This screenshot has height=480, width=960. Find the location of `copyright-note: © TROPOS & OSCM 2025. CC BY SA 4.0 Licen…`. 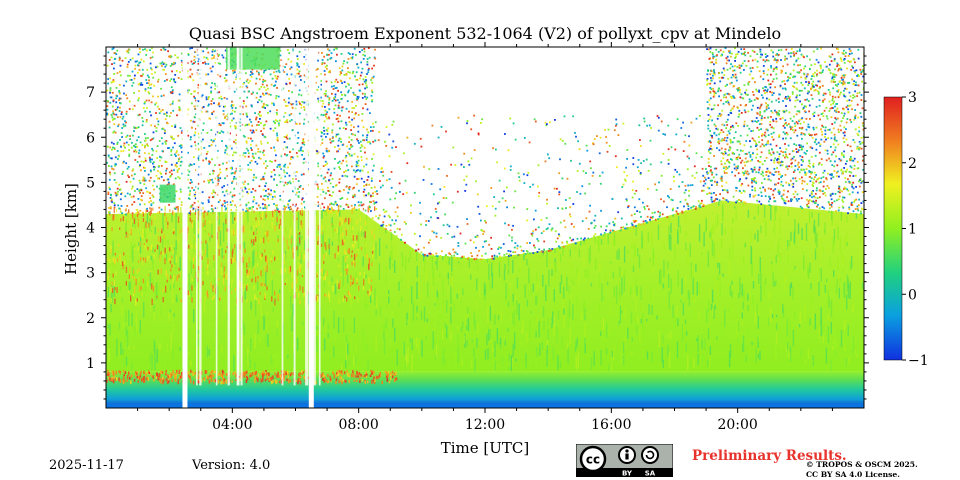

copyright-note: © TROPOS & OSCM 2025. CC BY SA 4.0 Licen… is located at coordinates (862, 470).